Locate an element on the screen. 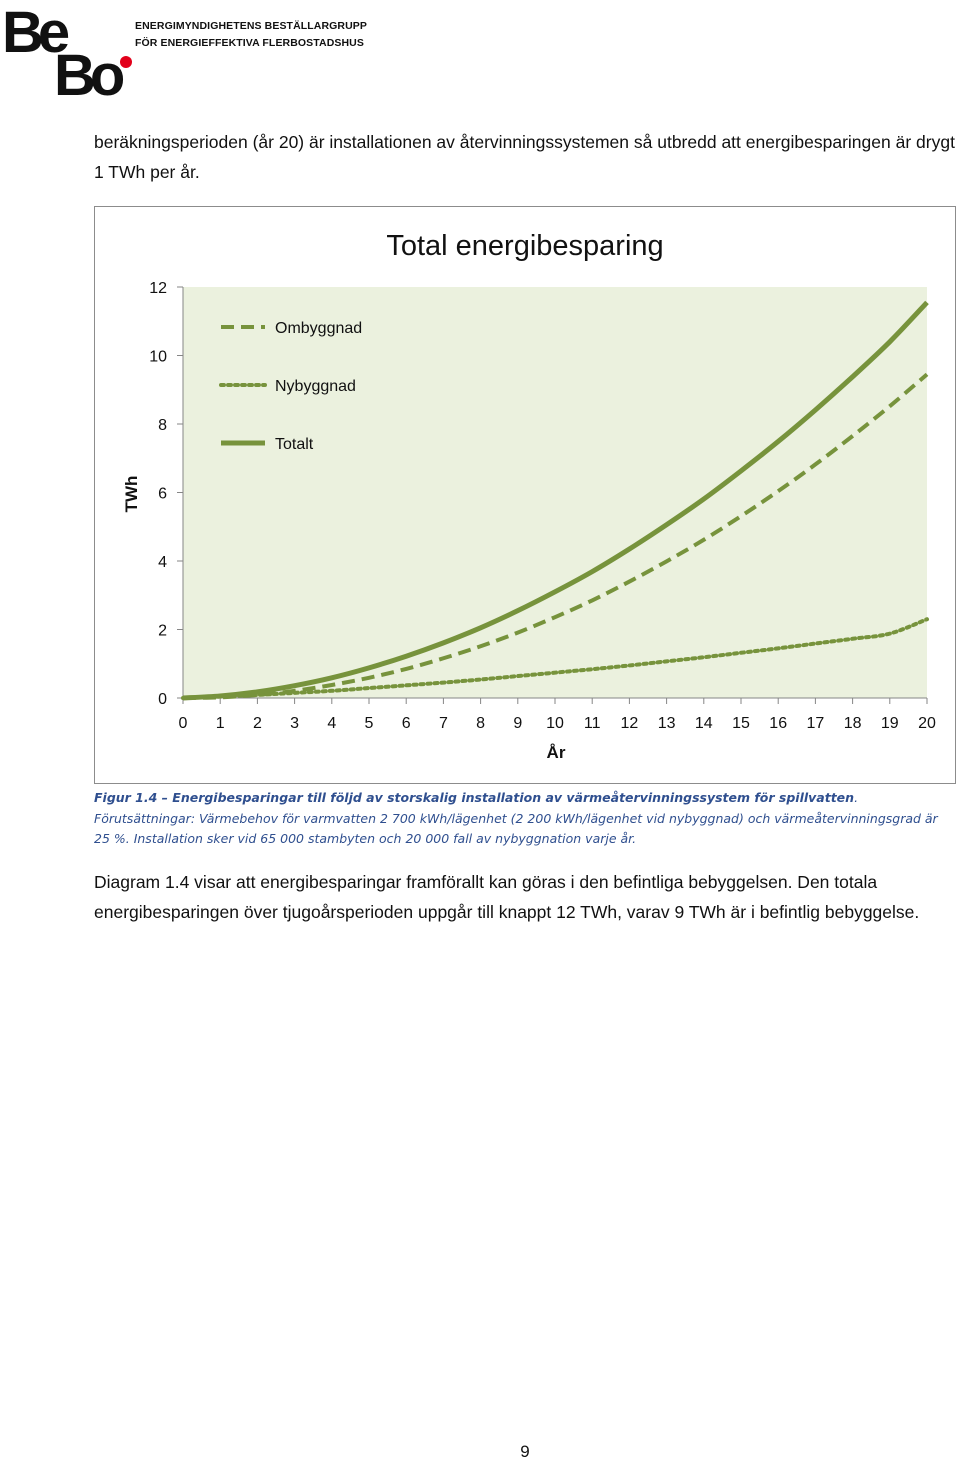 This screenshot has width=960, height=1463. chart-title: Total energibesparing is located at coordinates (524, 246).